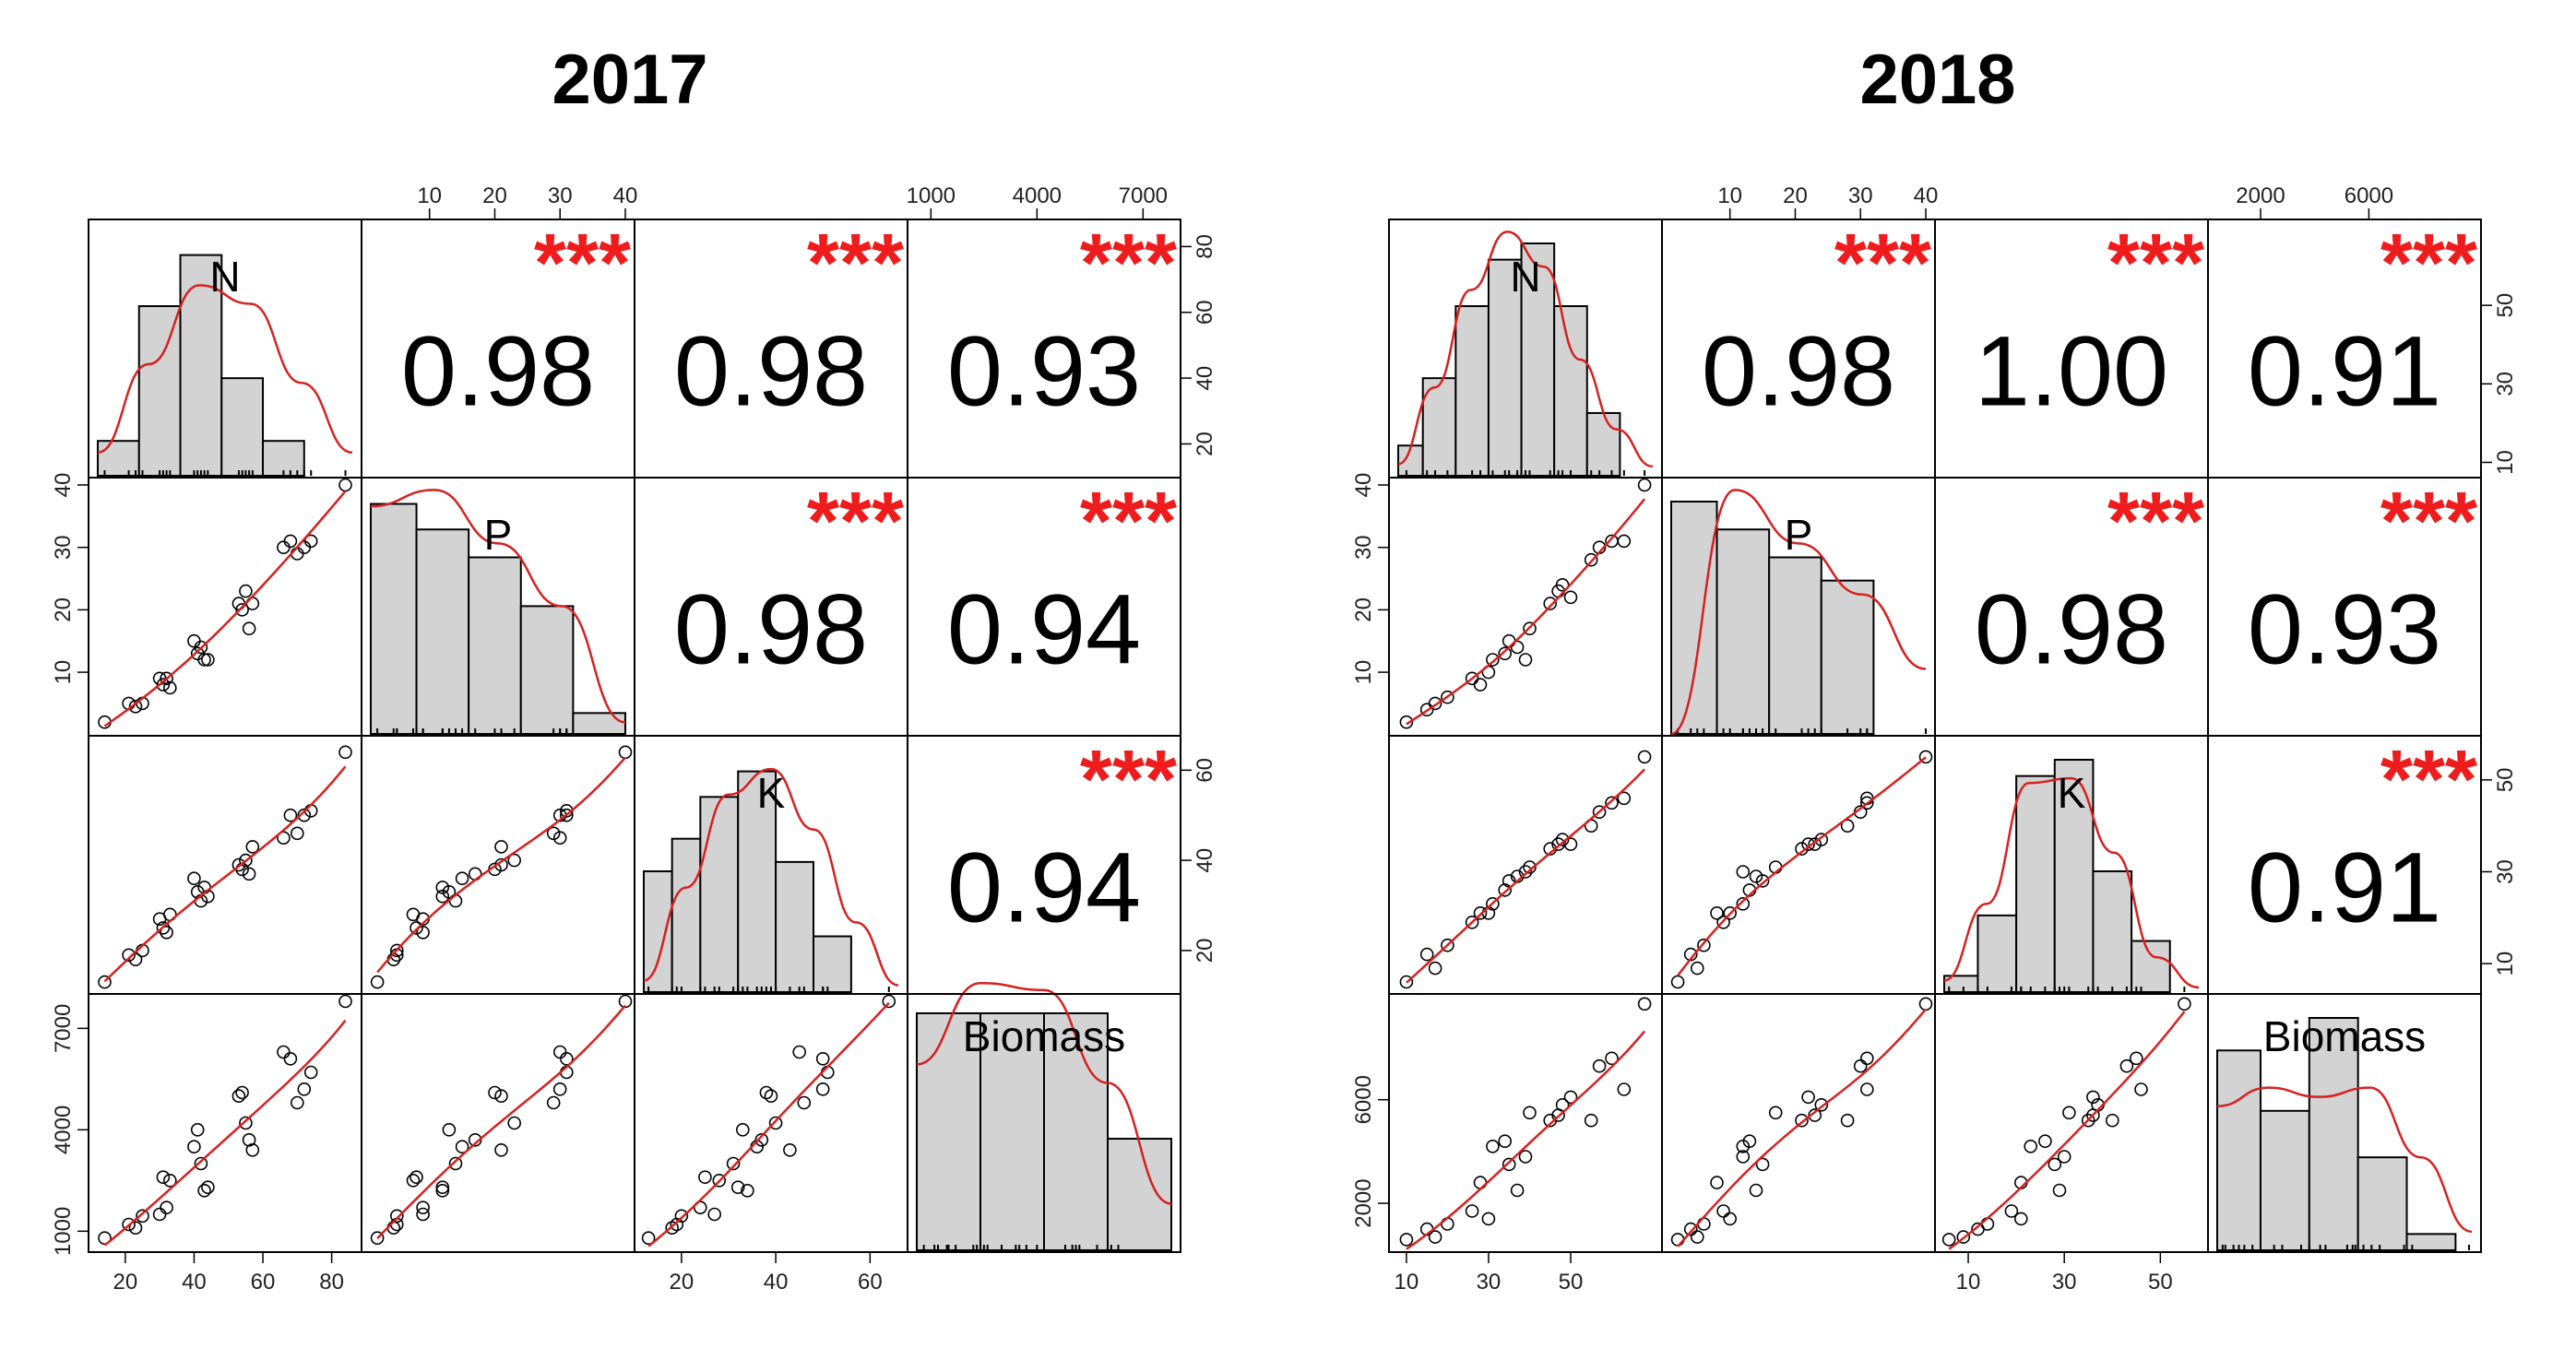 The height and width of the screenshot is (1348, 2576). Describe the element at coordinates (2160, 1282) in the screenshot. I see `bottom-axis-label: 50` at that location.